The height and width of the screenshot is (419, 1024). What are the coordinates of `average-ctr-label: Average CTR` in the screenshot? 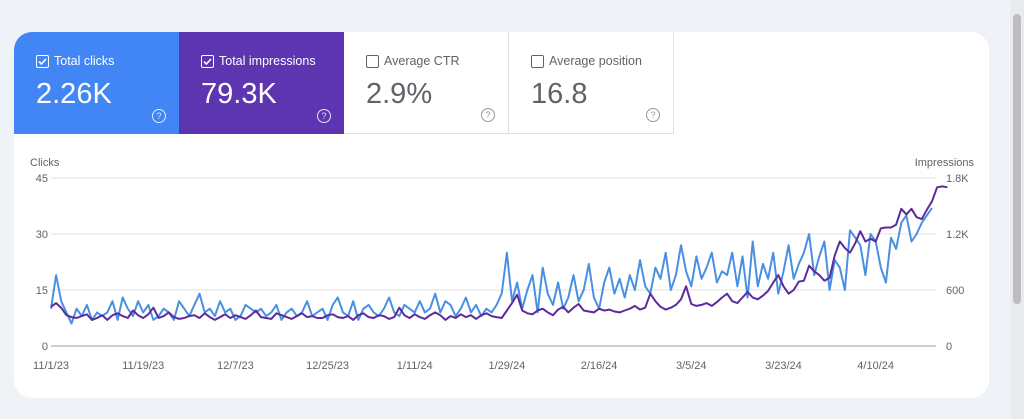 It's located at (422, 61).